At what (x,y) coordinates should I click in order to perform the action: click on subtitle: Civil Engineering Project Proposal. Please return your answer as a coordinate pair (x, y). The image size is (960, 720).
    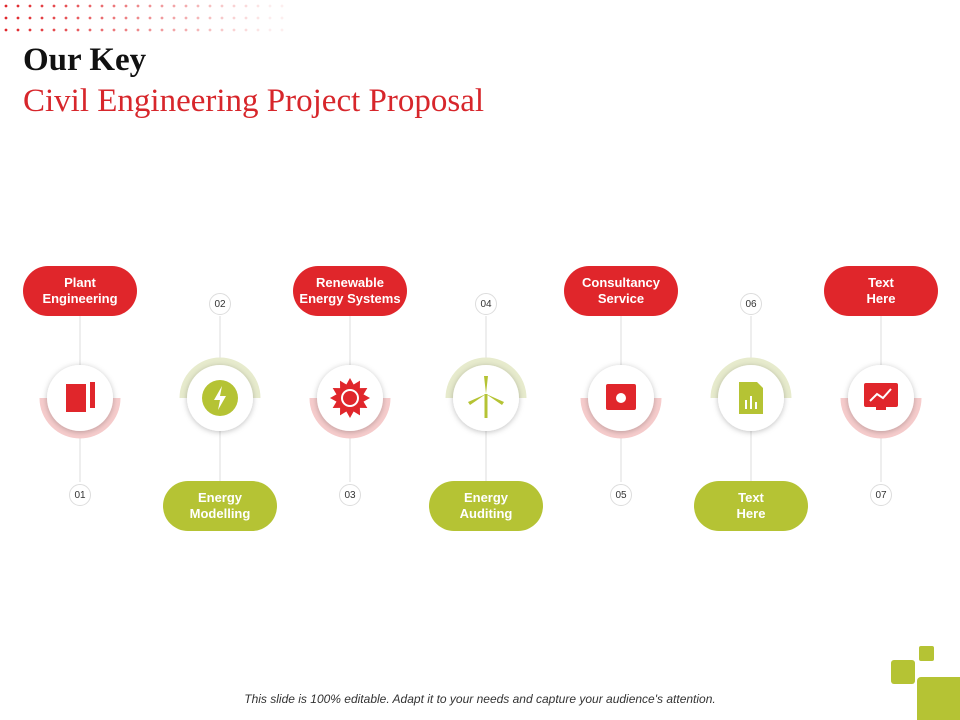
    Looking at the image, I should click on (254, 101).